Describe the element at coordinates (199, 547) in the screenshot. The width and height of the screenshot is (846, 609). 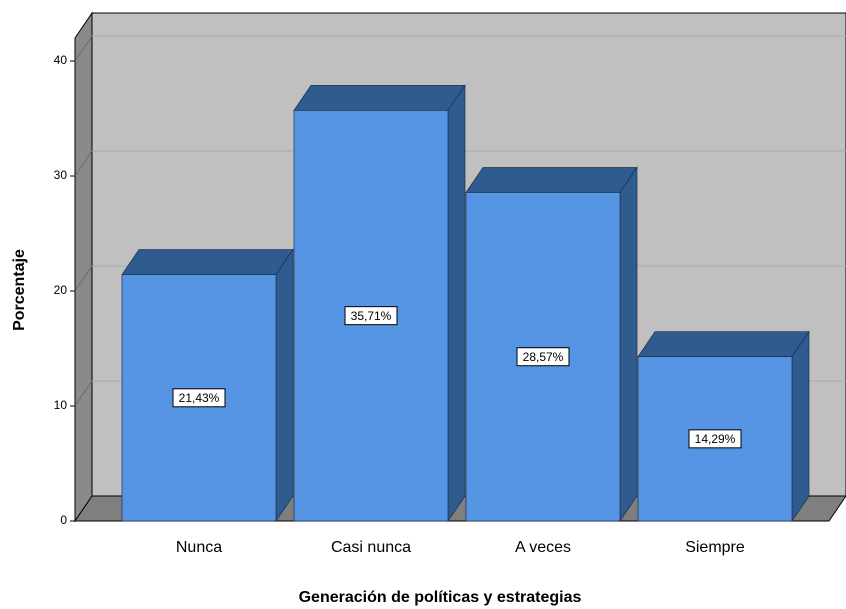
I see `x-tick-label: Nunca` at that location.